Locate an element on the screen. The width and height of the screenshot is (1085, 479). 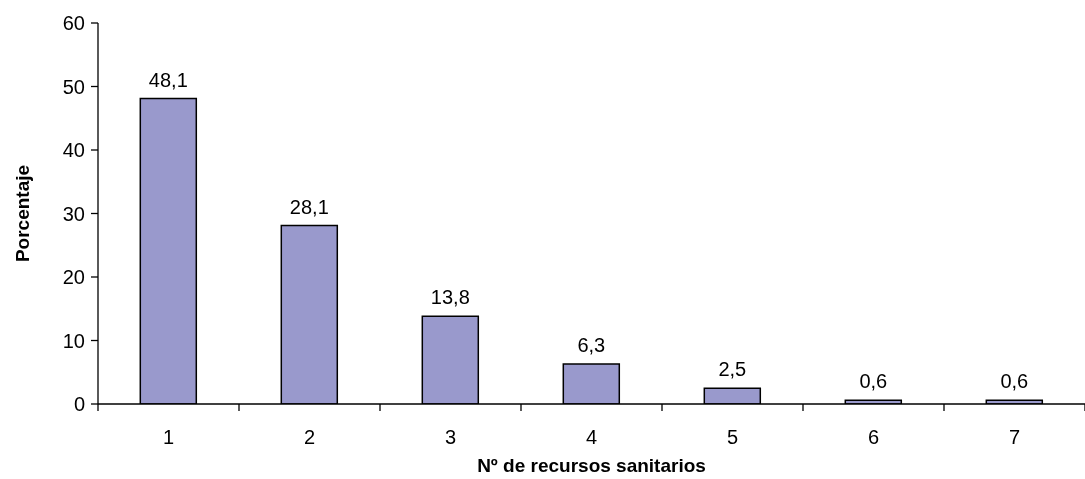
x-tick-label: 3 is located at coordinates (450, 437).